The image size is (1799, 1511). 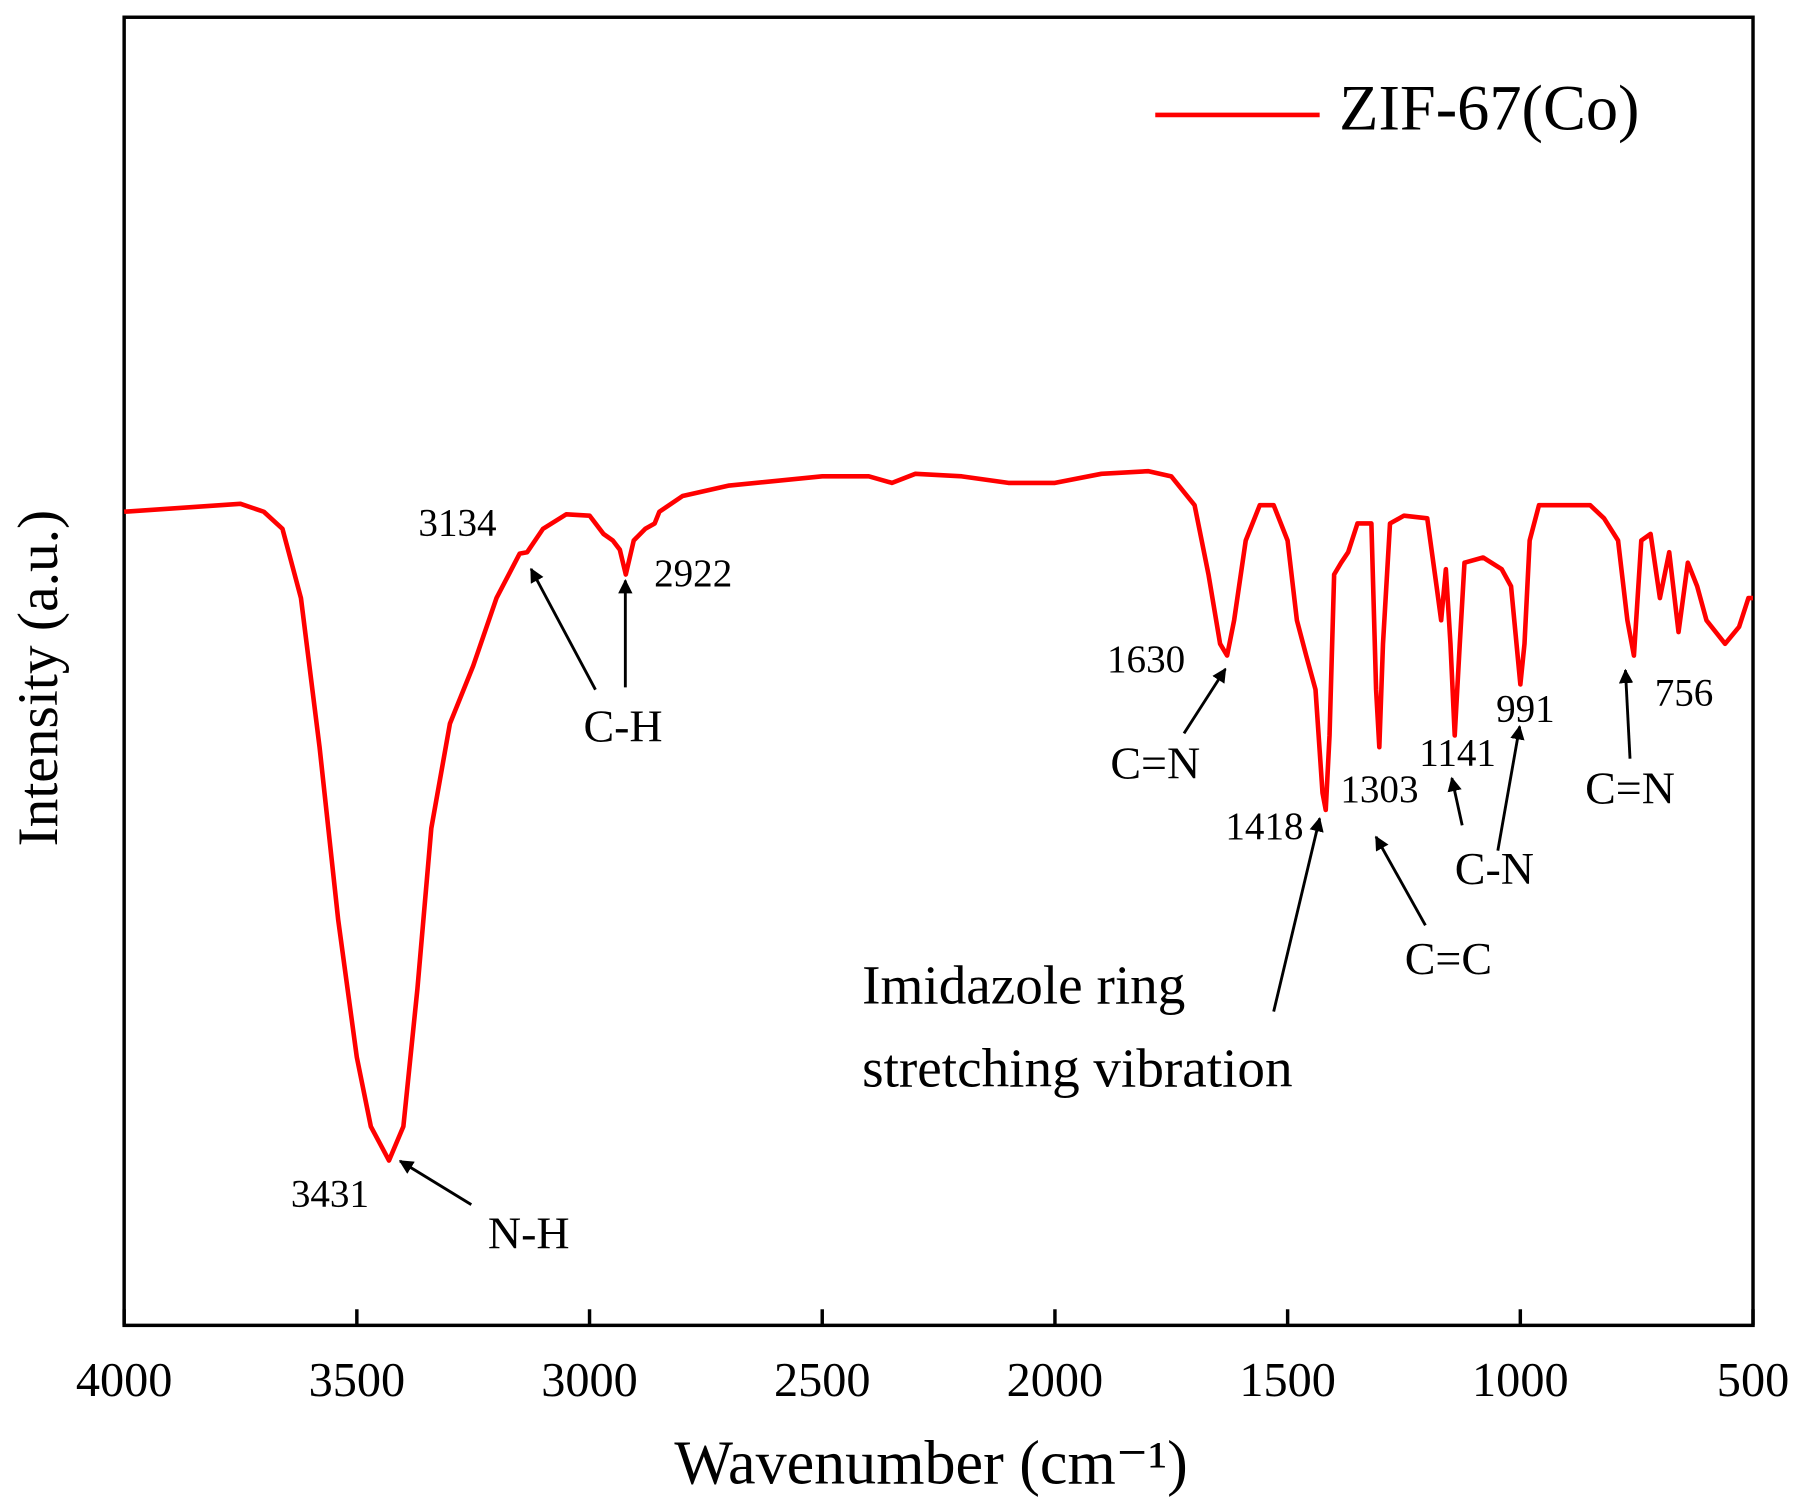 I want to click on annotation: 1630, so click(x=1146, y=659).